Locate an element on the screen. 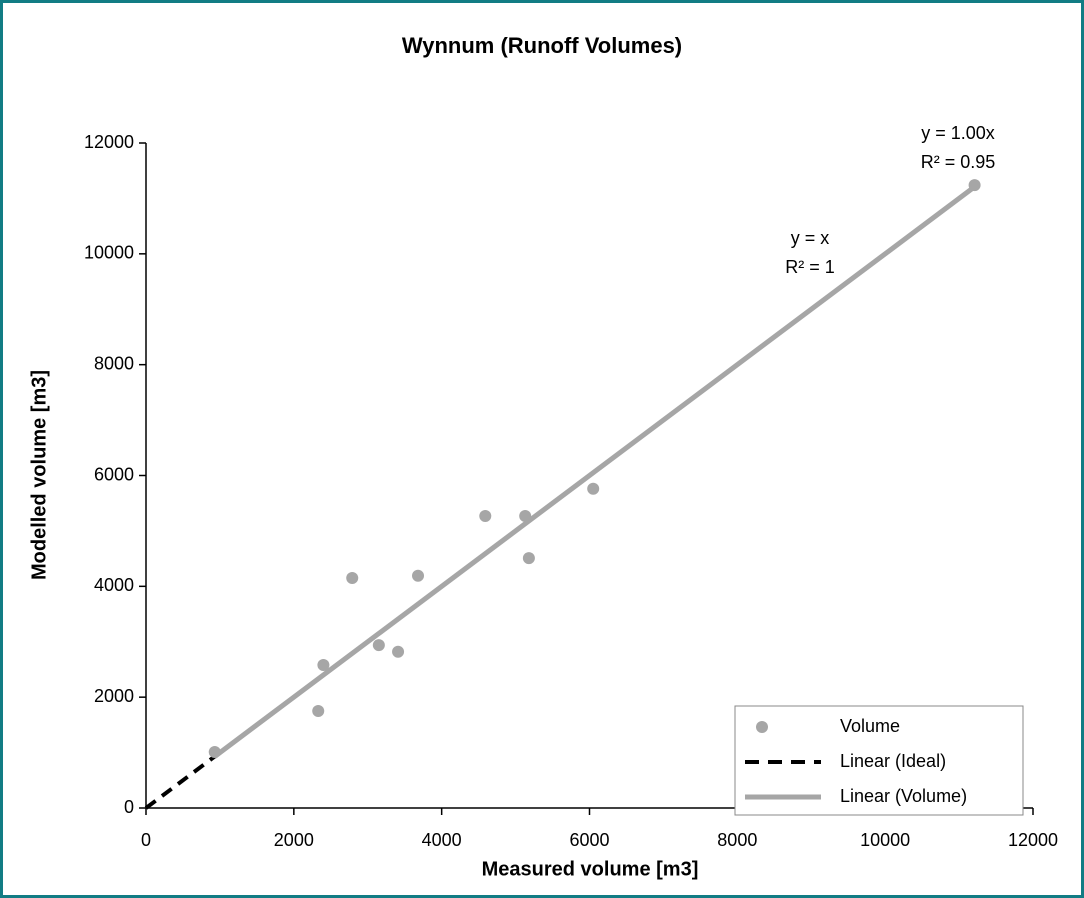 This screenshot has height=898, width=1084. chart-title: Wynnum (Runoff Volumes) is located at coordinates (542, 45).